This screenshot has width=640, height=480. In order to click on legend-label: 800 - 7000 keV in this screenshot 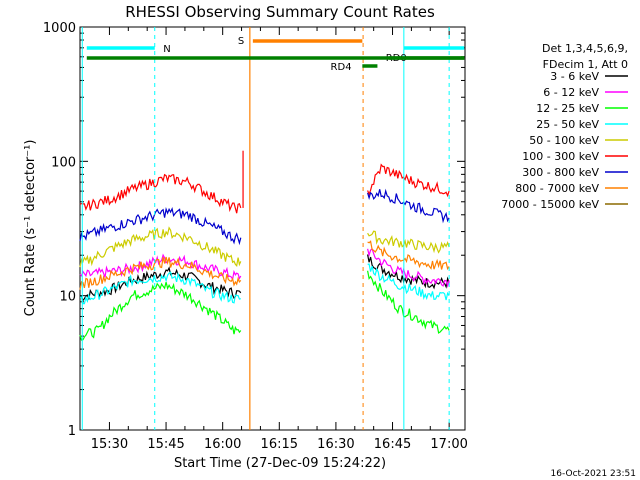, I will do `click(557, 188)`.